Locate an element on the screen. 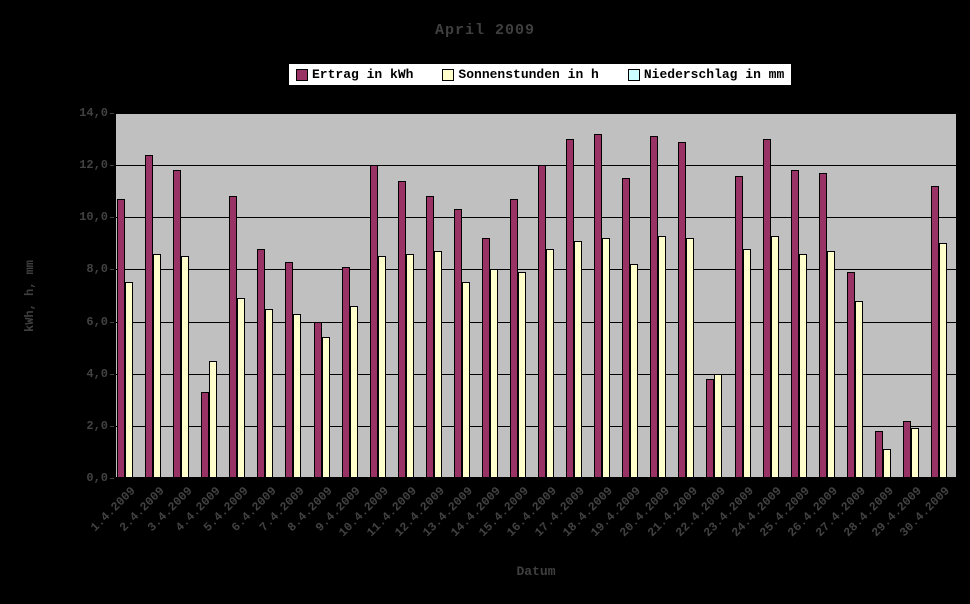 Image resolution: width=970 pixels, height=604 pixels. y-axis-tick-label: 10,0 is located at coordinates (93, 217).